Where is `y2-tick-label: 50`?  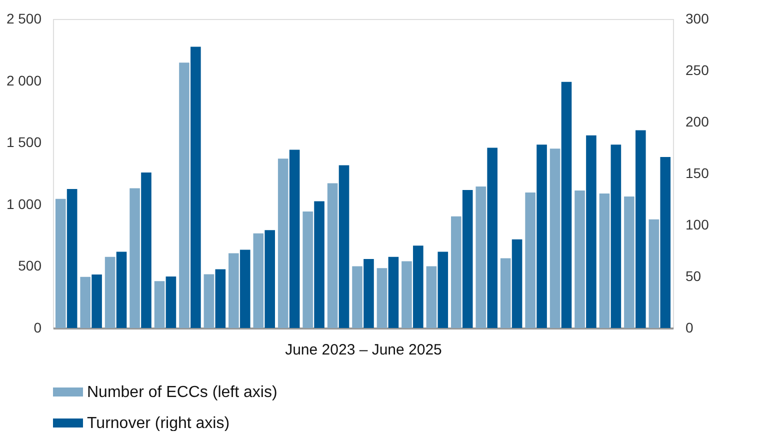
y2-tick-label: 50 is located at coordinates (694, 276).